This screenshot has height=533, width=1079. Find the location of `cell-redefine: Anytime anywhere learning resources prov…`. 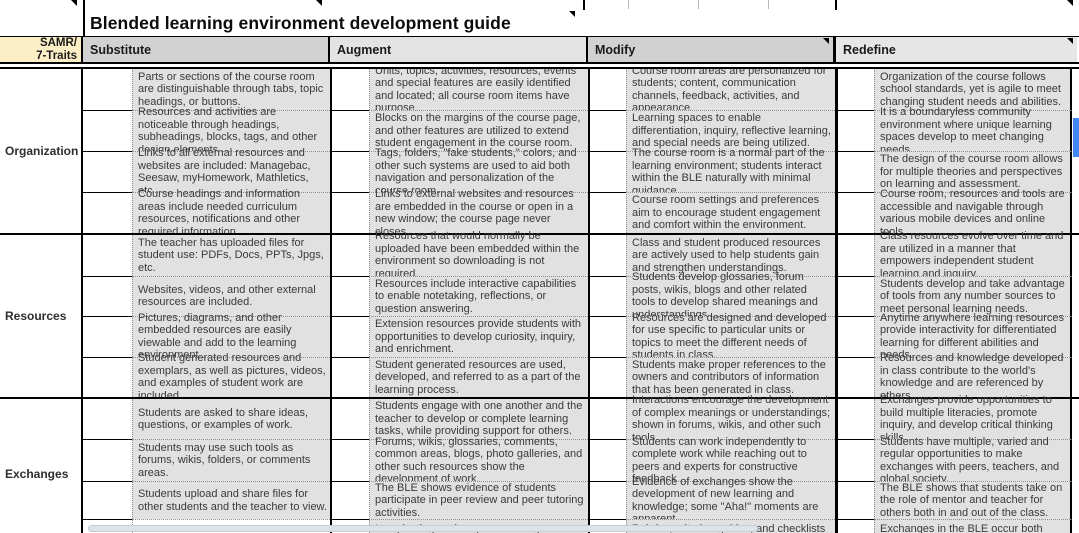

cell-redefine: Anytime anywhere learning resources prov… is located at coordinates (973, 336).